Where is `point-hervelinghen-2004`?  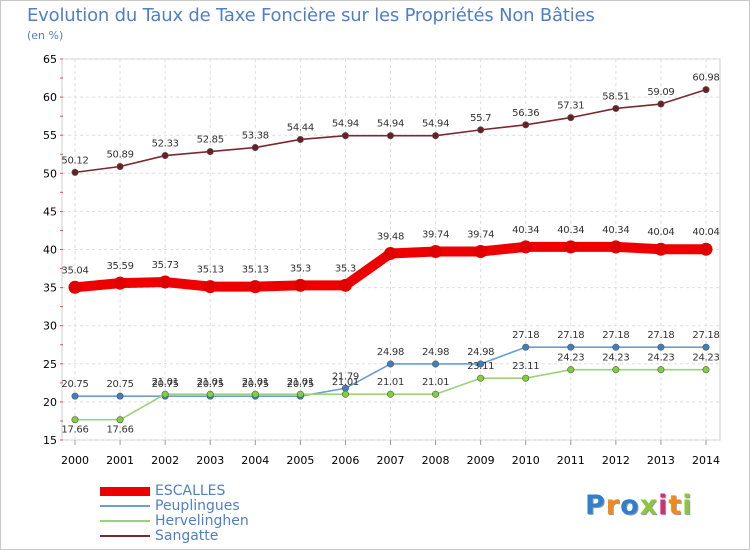
point-hervelinghen-2004 is located at coordinates (255, 394).